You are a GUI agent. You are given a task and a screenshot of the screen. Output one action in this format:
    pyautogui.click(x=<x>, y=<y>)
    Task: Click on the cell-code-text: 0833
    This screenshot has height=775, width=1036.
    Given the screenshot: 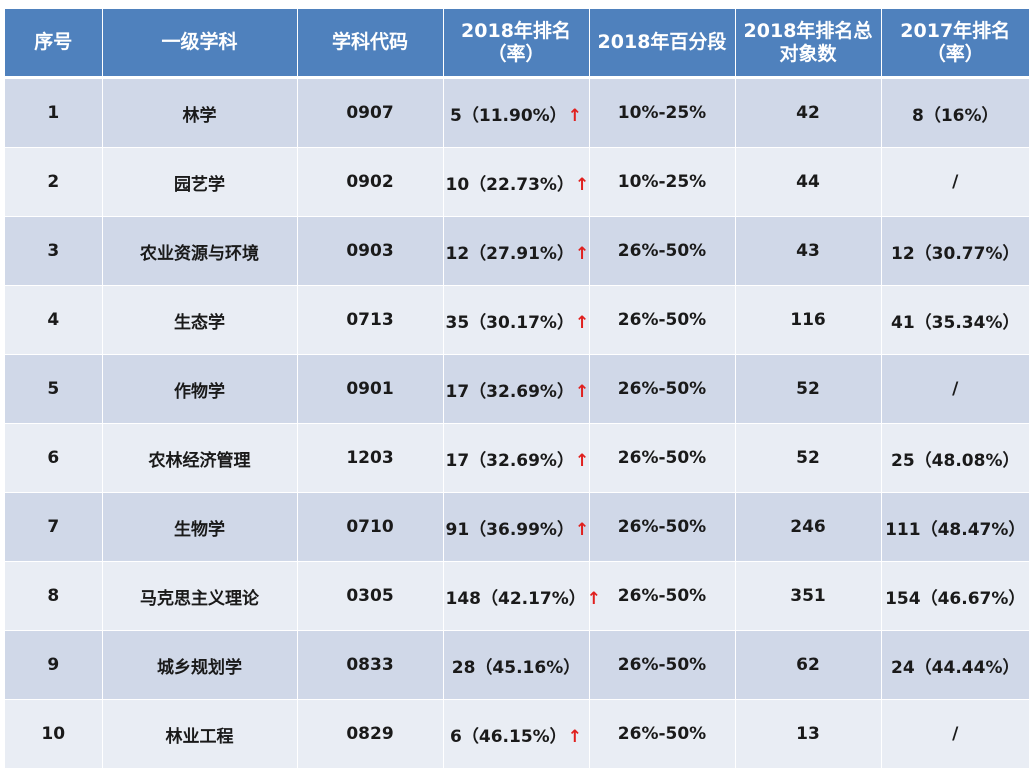 What is the action you would take?
    pyautogui.click(x=370, y=665)
    